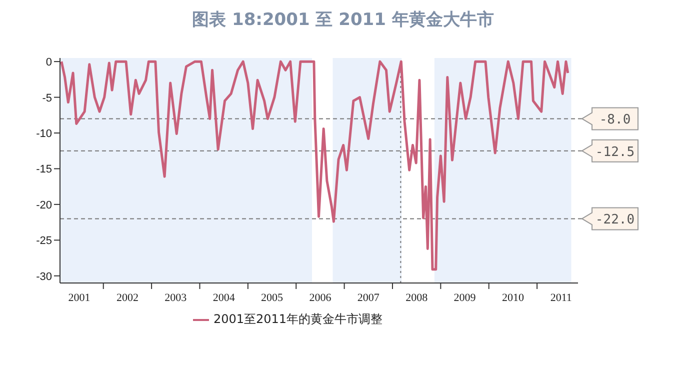 This screenshot has width=686, height=369. What do you see at coordinates (224, 298) in the screenshot?
I see `x-tick-label: 2004` at bounding box center [224, 298].